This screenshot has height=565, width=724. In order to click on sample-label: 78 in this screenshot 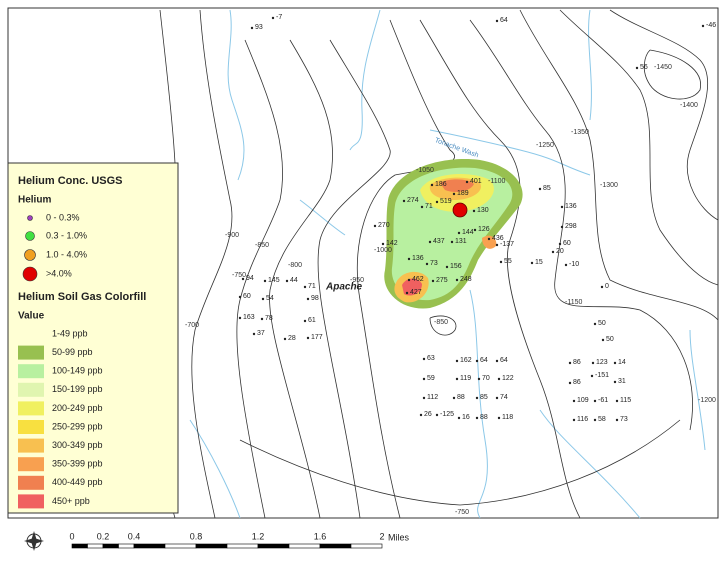, I will do `click(269, 318)`.